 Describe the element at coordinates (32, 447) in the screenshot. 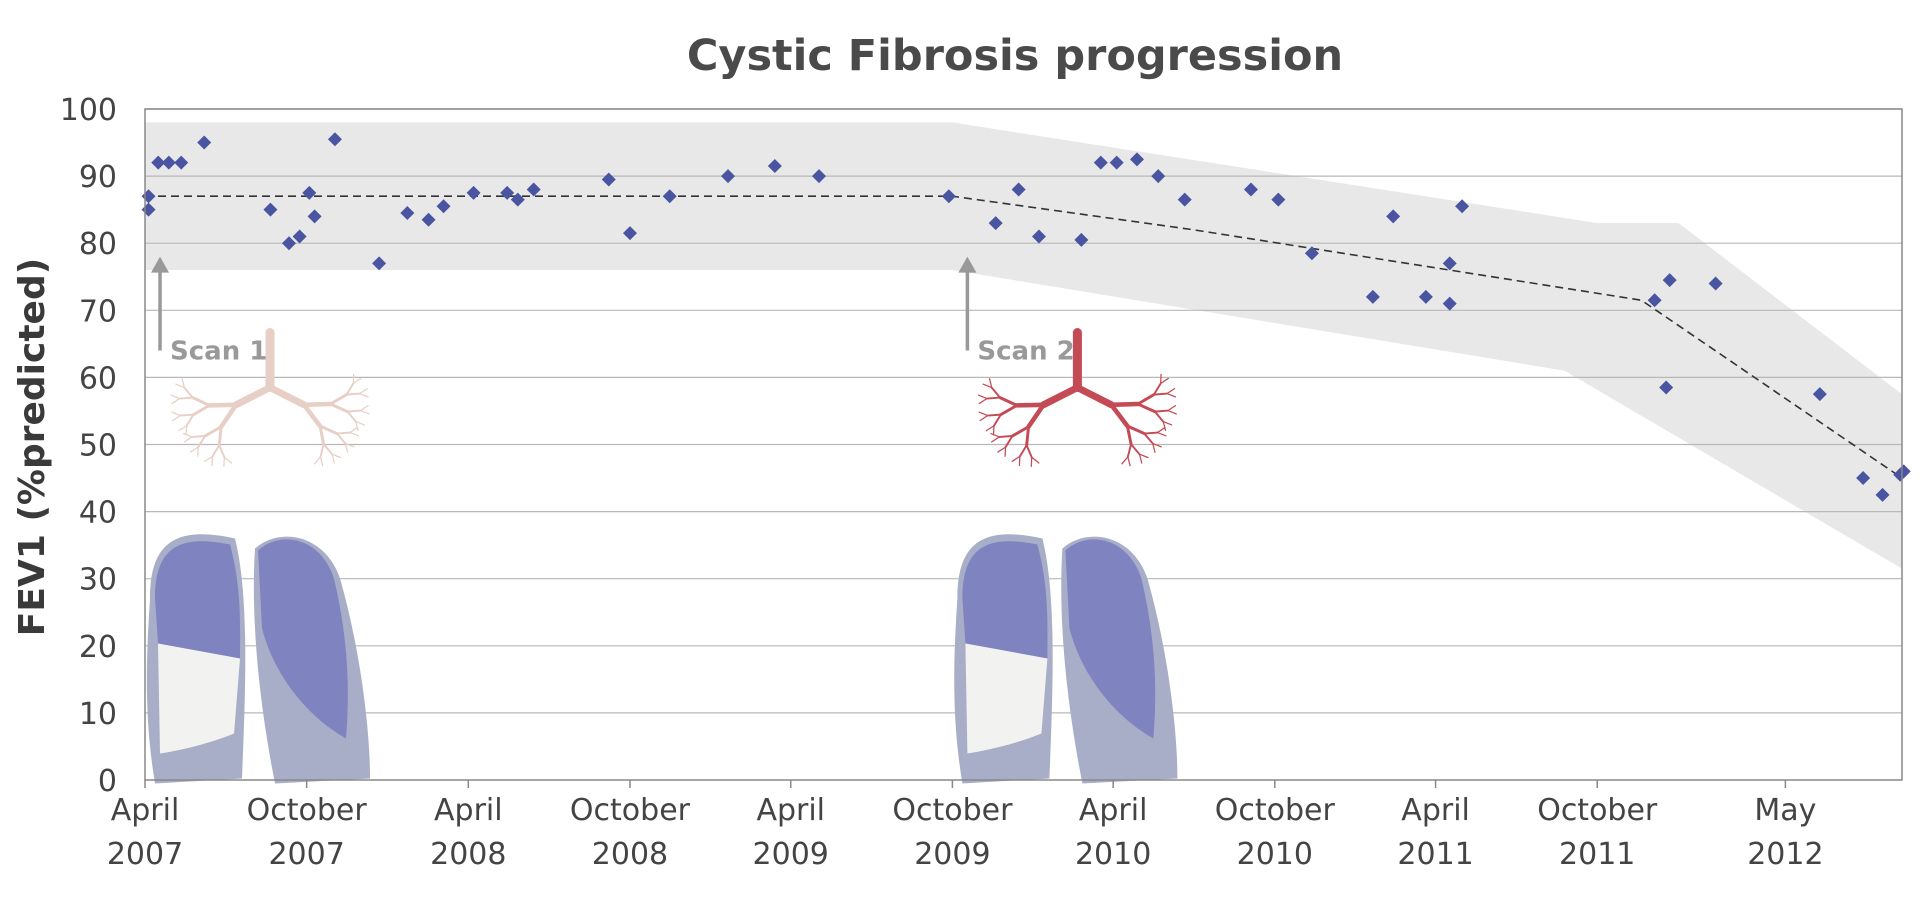

I see `y-axis-title: FEV1 (%predicted)` at that location.